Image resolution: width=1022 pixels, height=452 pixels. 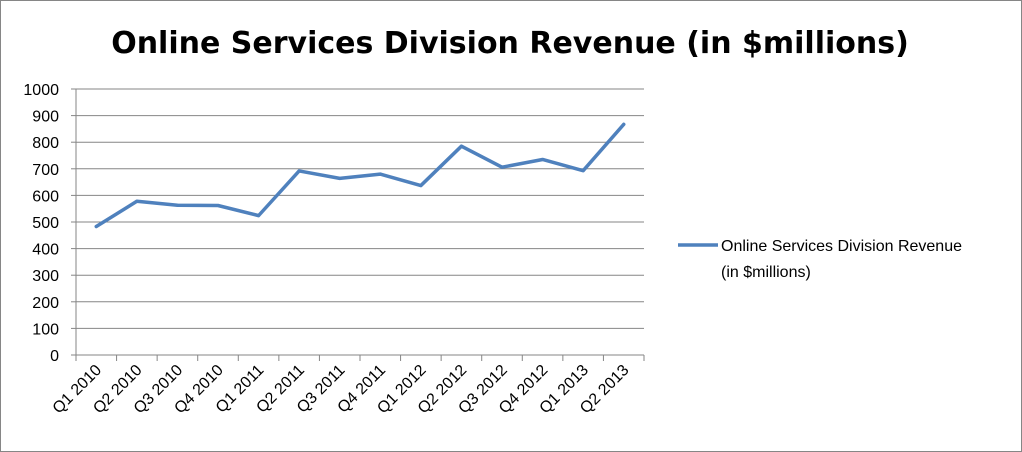 I want to click on y-tick-label: 900, so click(x=45, y=117).